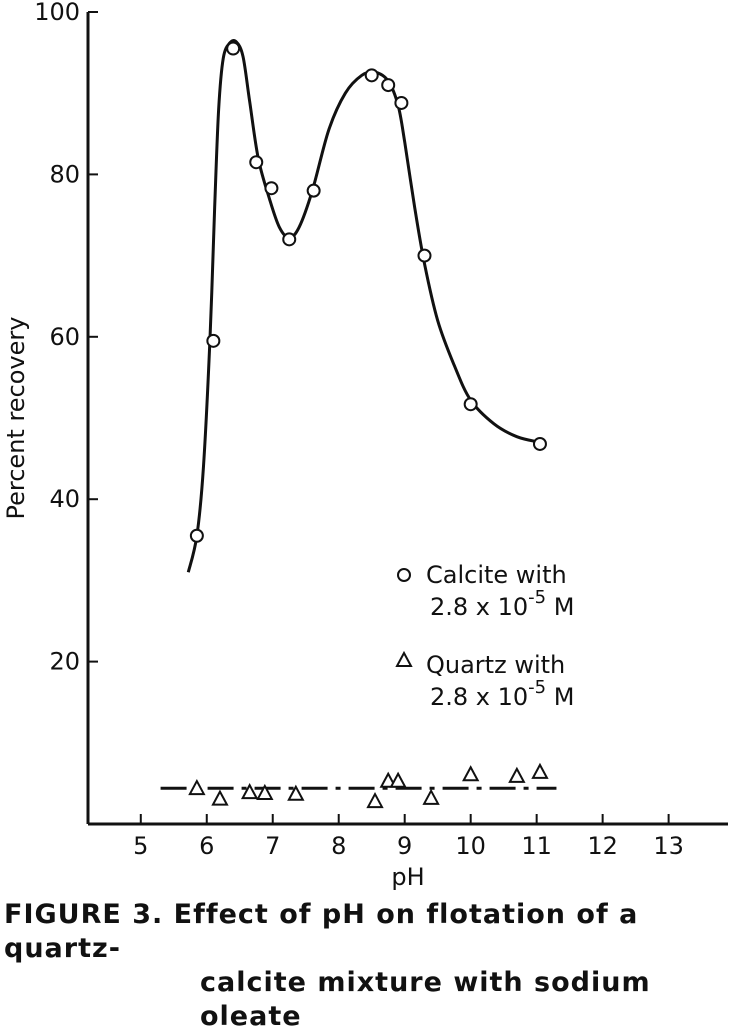 The width and height of the screenshot is (752, 1034). Describe the element at coordinates (407, 876) in the screenshot. I see `x-axis-label: pH` at that location.